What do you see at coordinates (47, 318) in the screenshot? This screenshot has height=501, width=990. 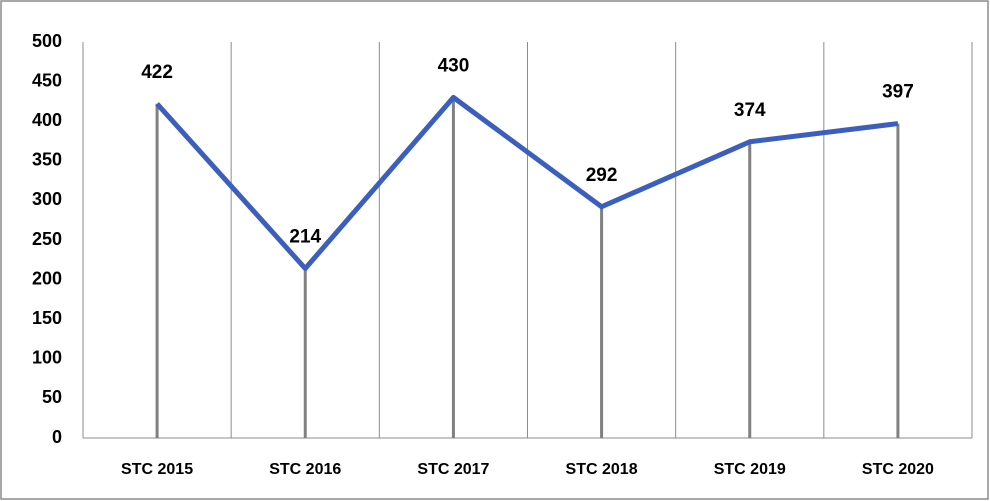 I see `y-tick-label: 150` at bounding box center [47, 318].